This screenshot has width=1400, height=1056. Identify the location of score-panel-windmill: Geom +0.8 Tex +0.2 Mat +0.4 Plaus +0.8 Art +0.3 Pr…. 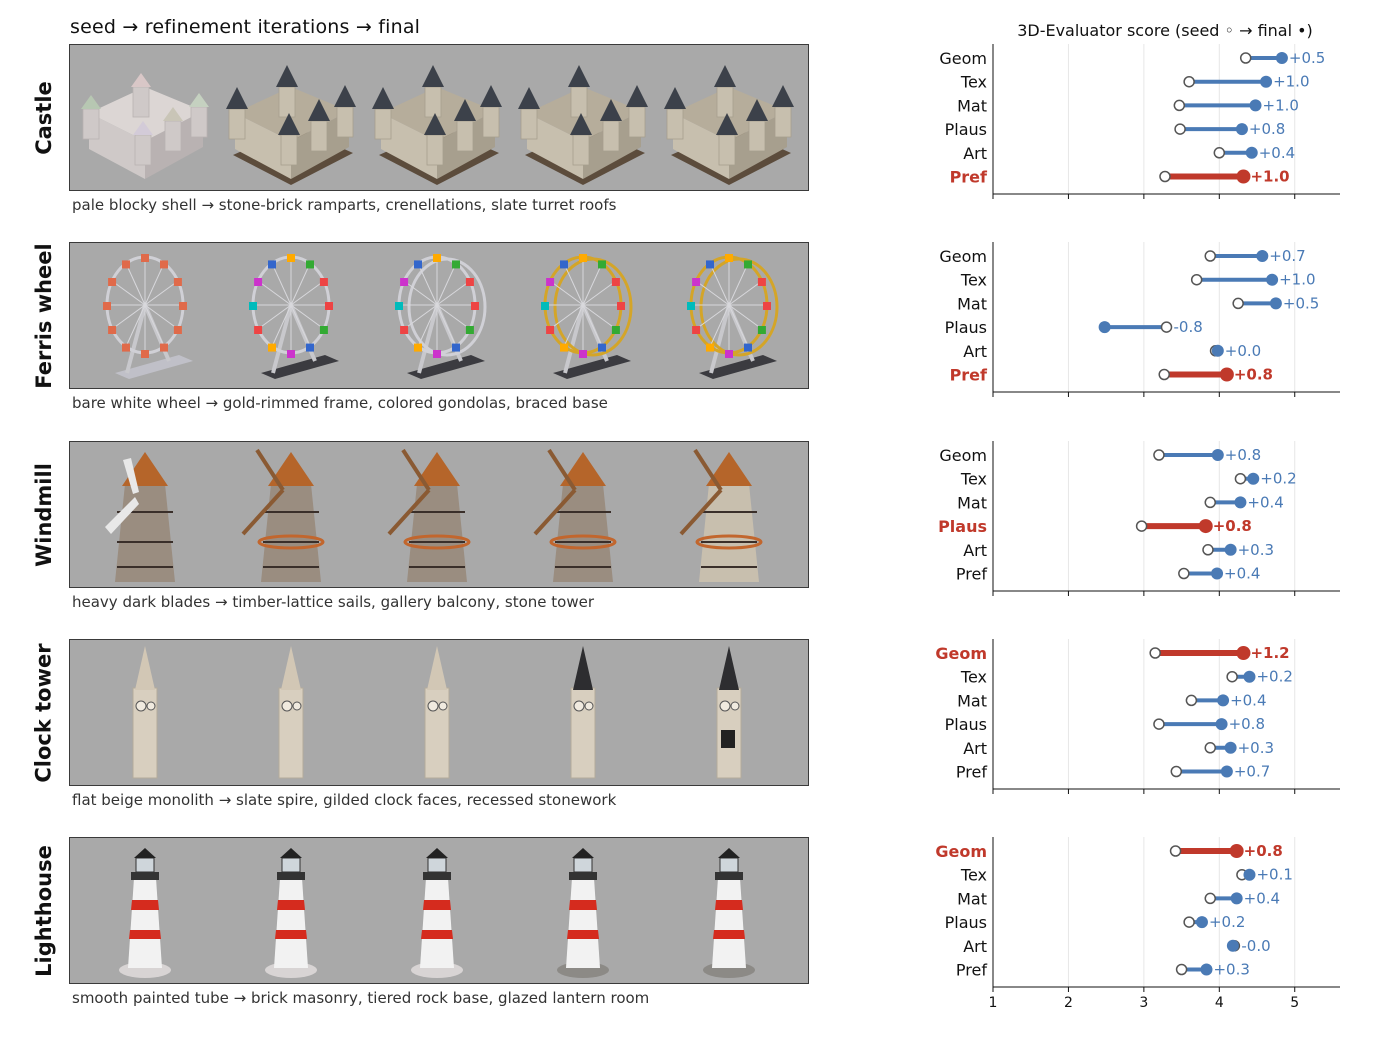
(1139, 518).